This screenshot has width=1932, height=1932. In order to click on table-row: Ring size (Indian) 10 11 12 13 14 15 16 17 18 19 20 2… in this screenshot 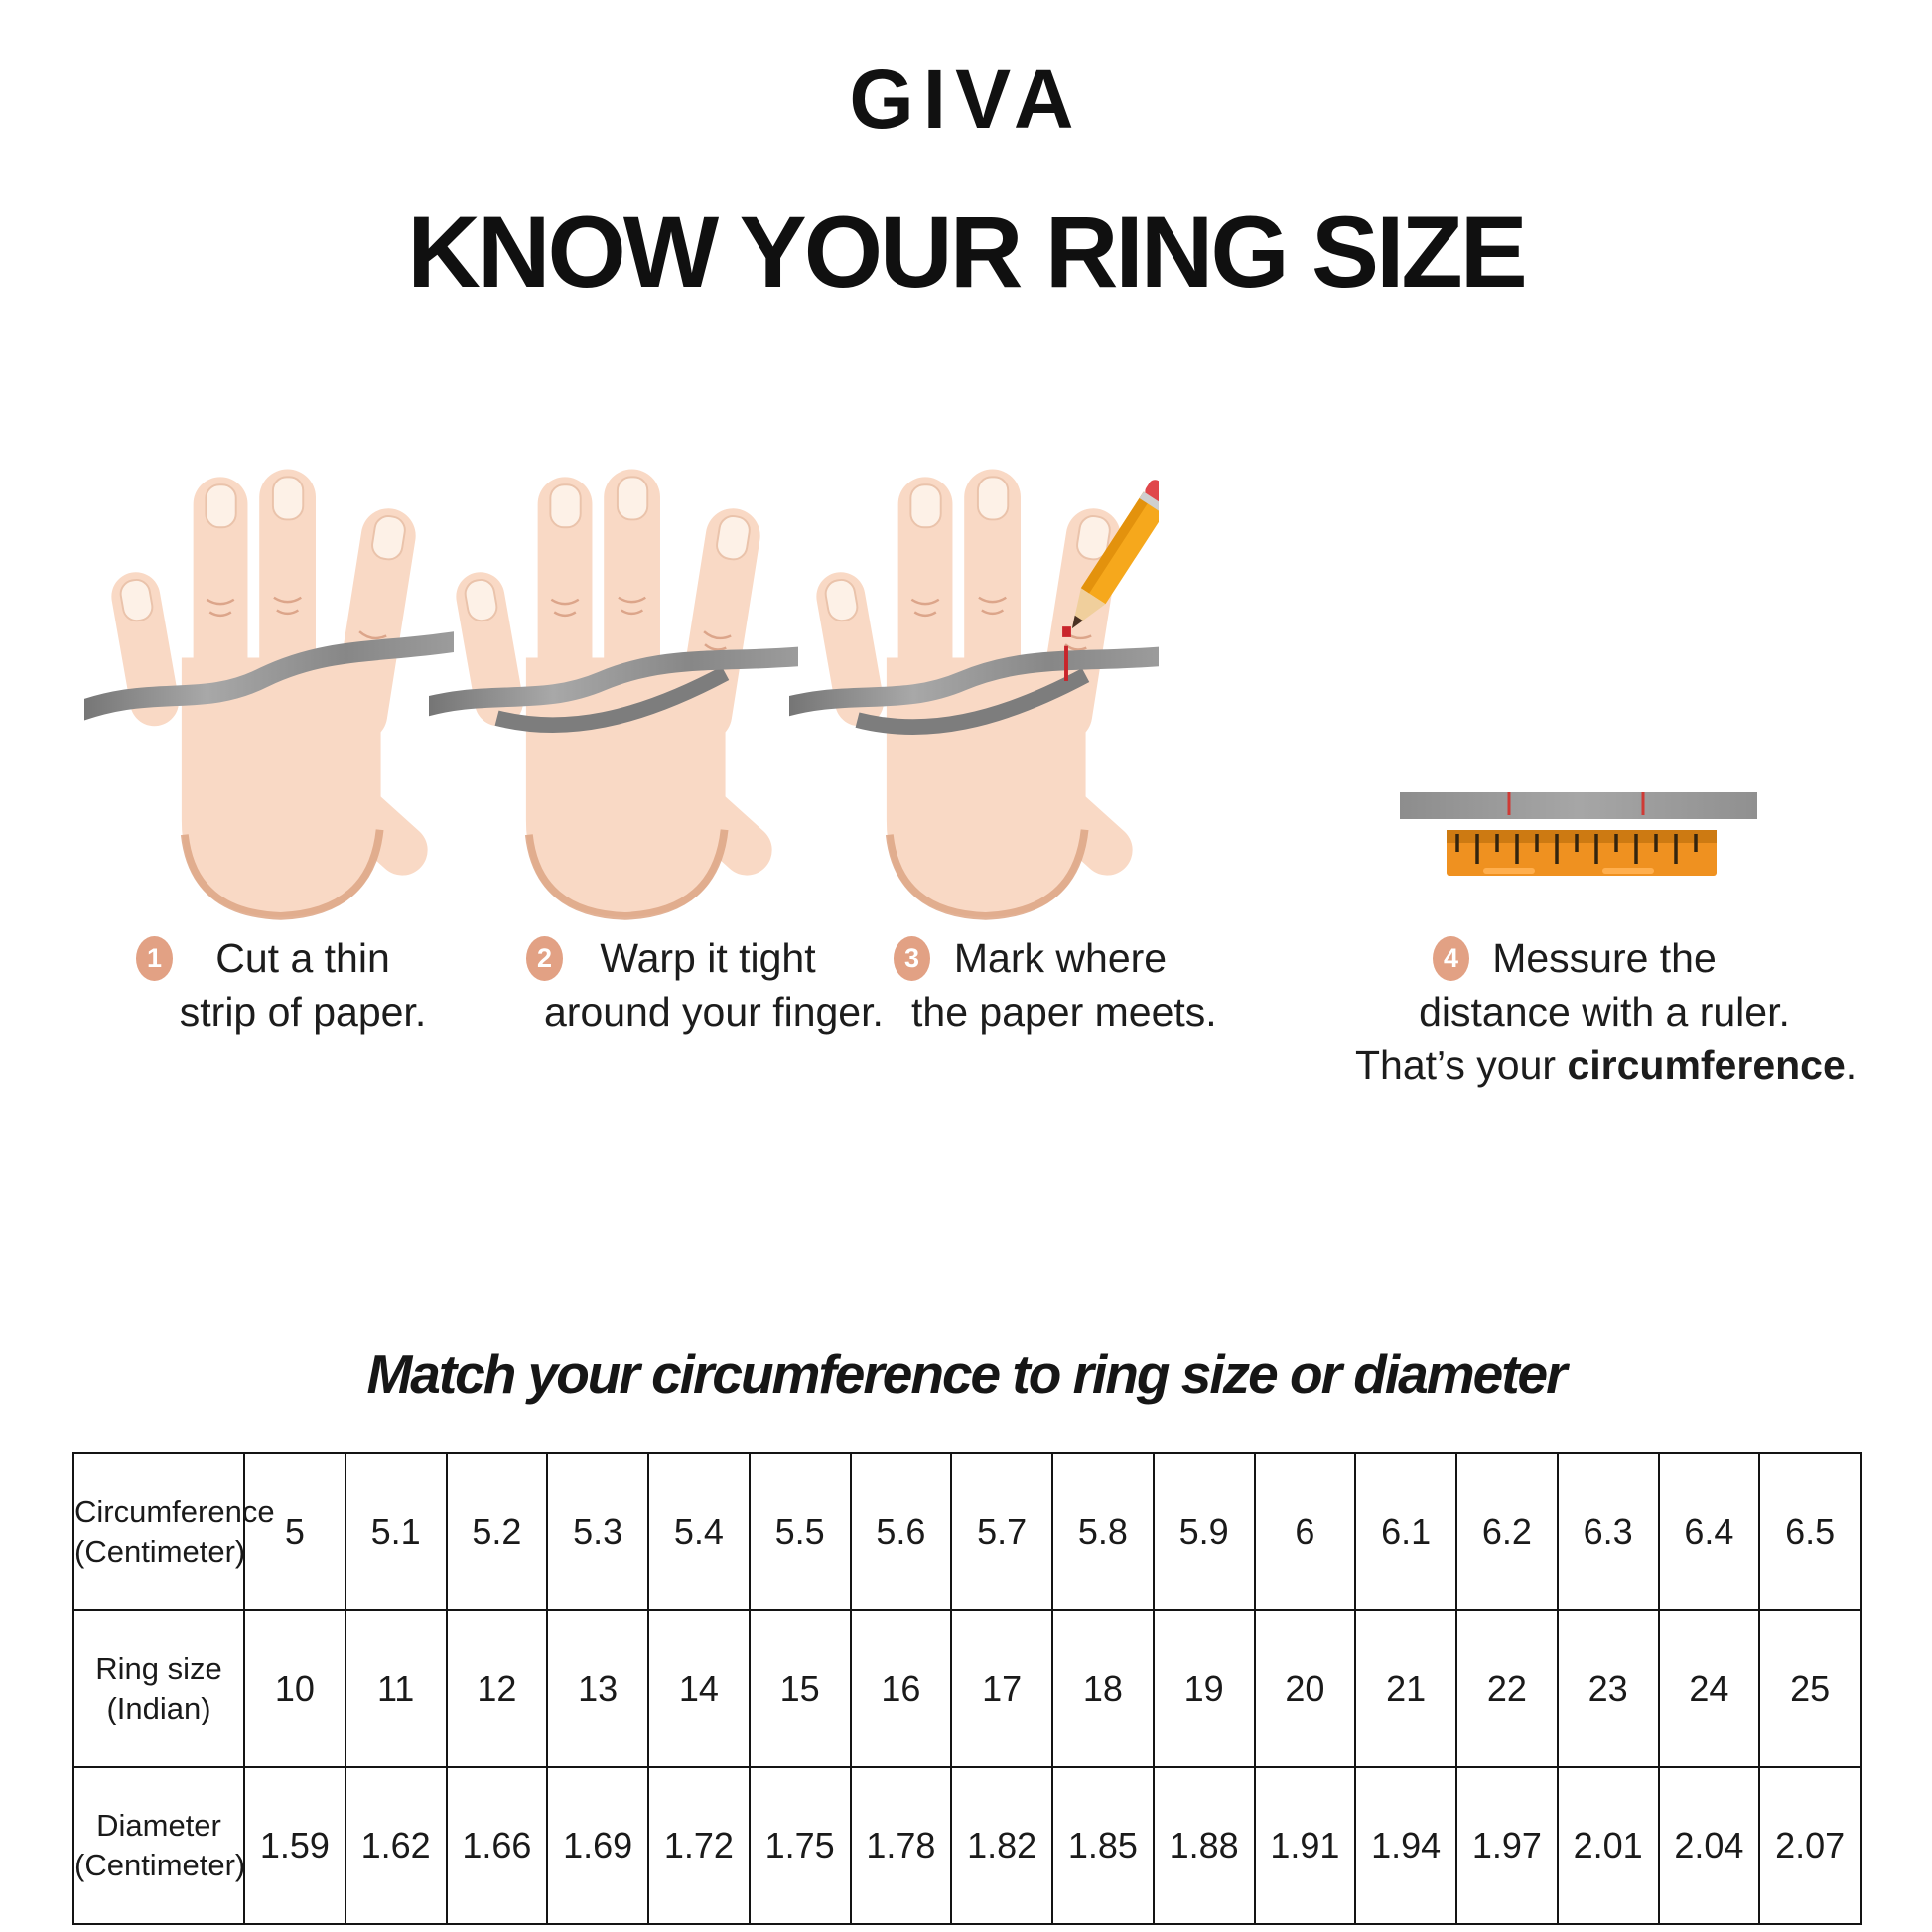, I will do `click(967, 1688)`.